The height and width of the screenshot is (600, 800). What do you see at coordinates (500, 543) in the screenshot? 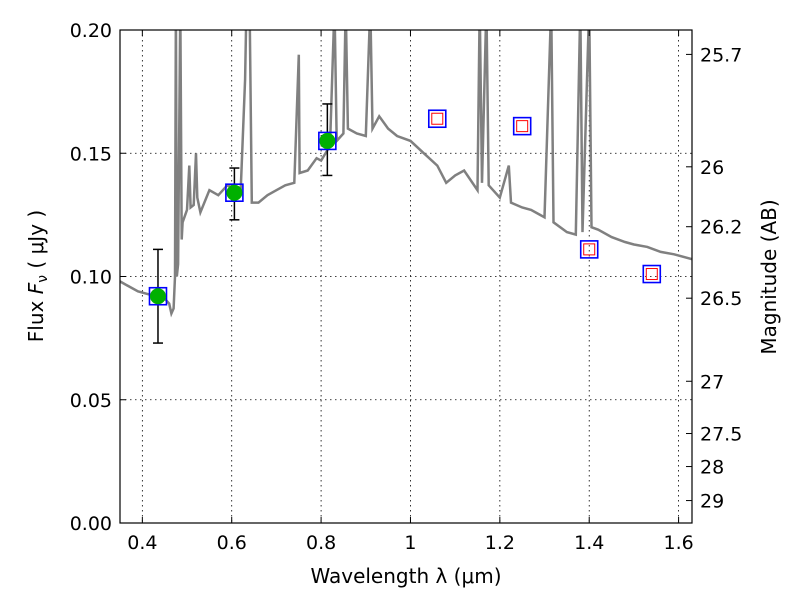
I see `x-tick-label: 1.2` at bounding box center [500, 543].